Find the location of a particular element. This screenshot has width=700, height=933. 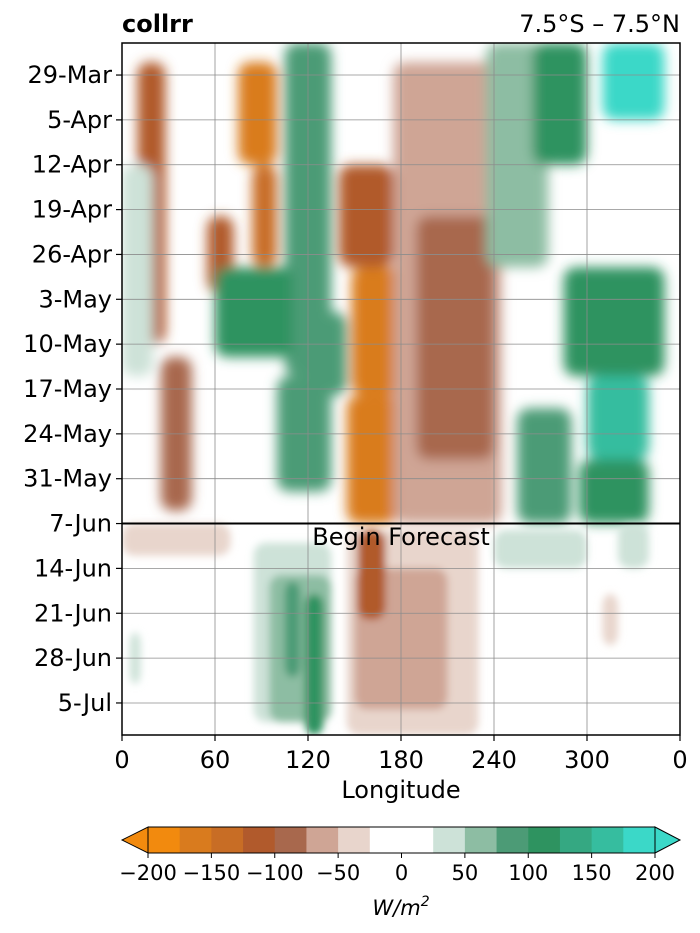

colorbar-label: W/m2 is located at coordinates (400, 907).